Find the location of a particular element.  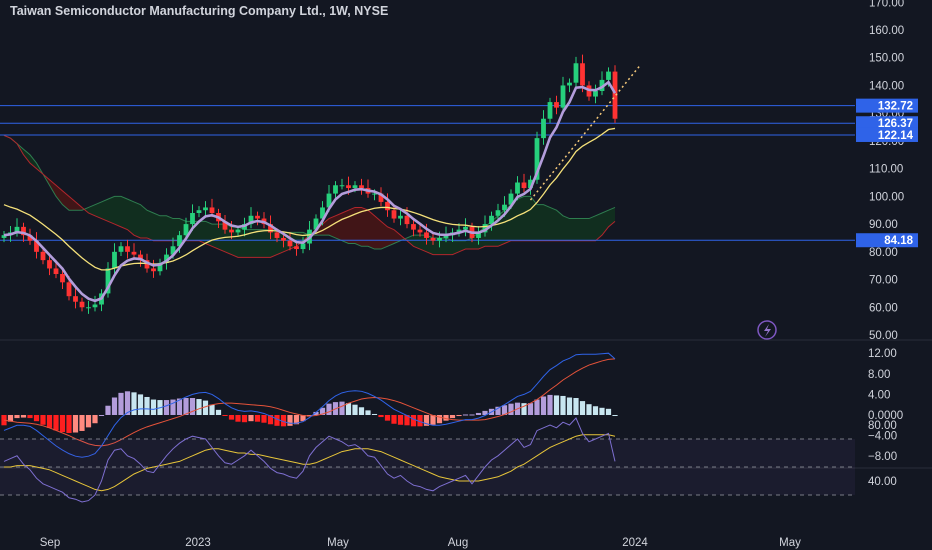

level-price-label: 132.72 is located at coordinates (895, 107).